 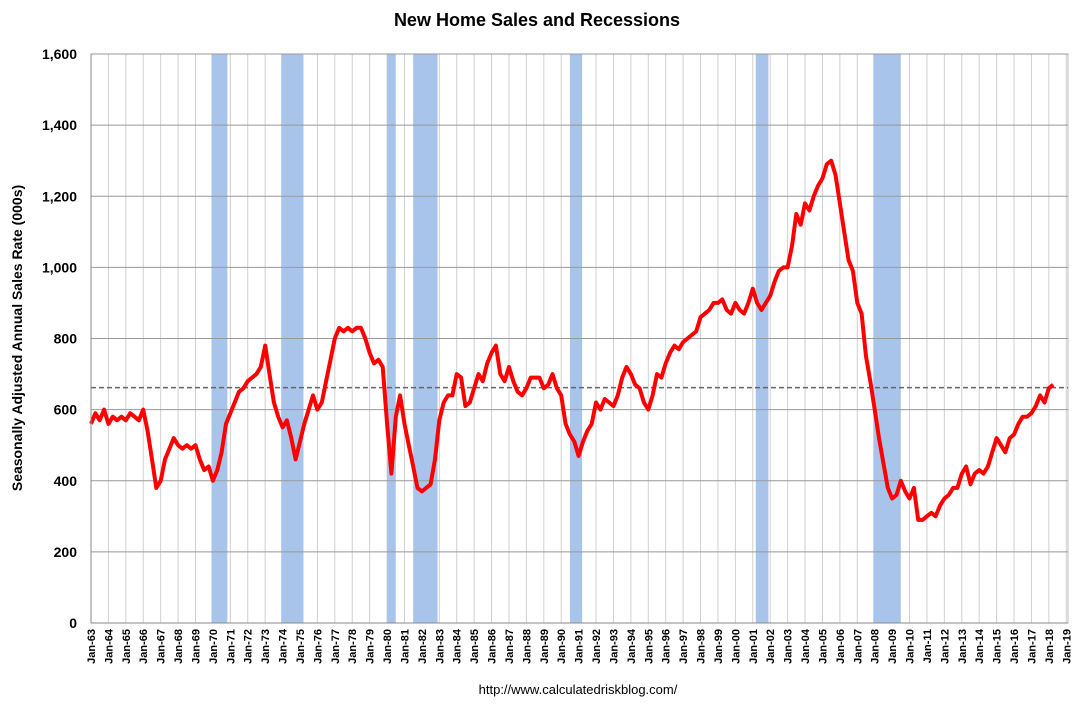 I want to click on x-tick-label: Jan-69, so click(x=196, y=646).